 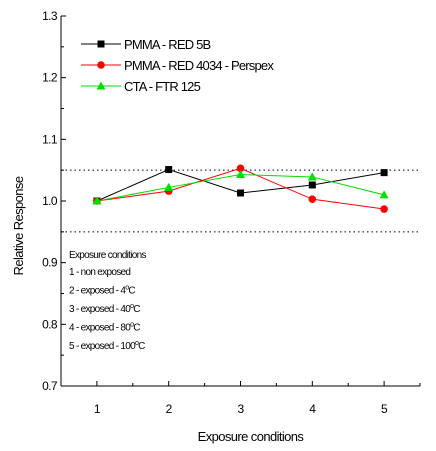 What do you see at coordinates (312, 409) in the screenshot?
I see `x-tick-label: 4` at bounding box center [312, 409].